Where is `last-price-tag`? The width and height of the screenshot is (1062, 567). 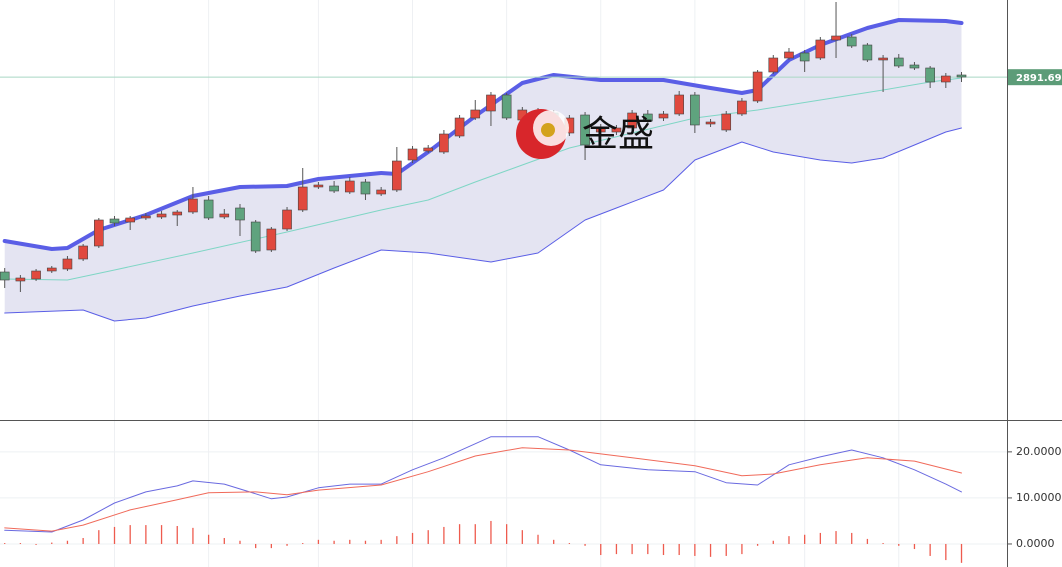
last-price-tag is located at coordinates (1035, 77).